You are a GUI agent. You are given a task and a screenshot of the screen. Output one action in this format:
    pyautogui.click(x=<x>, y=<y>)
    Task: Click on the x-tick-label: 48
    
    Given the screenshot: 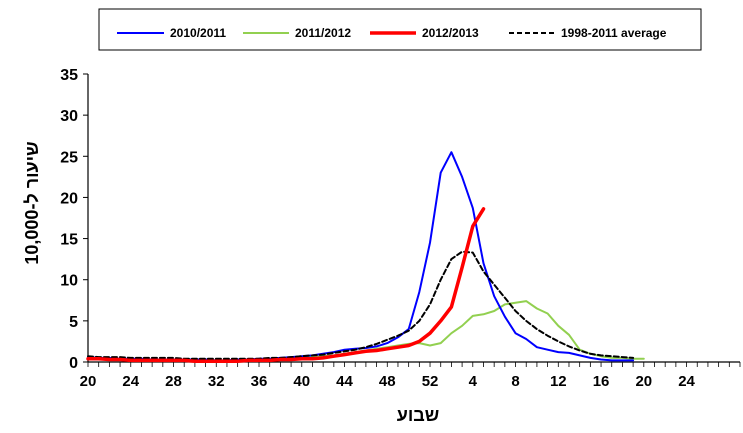 What is the action you would take?
    pyautogui.click(x=387, y=381)
    